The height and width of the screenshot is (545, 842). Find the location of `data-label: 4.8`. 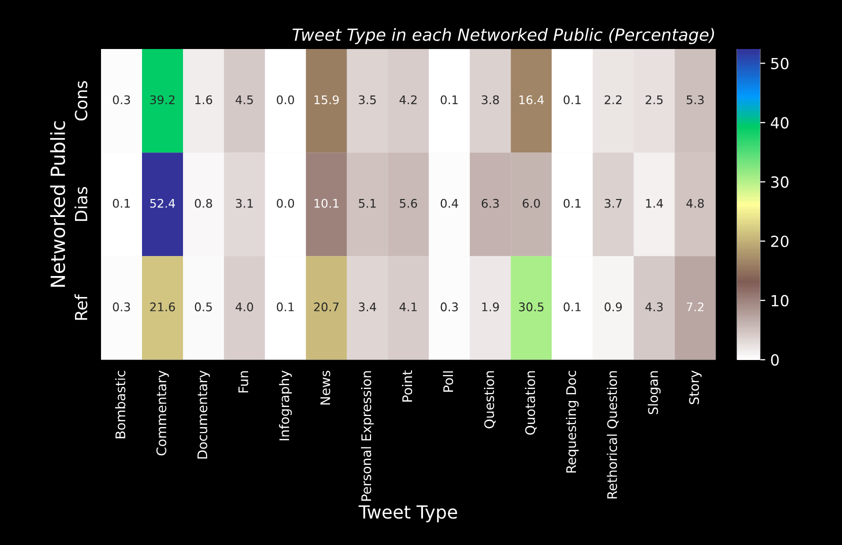

data-label: 4.8 is located at coordinates (695, 203).